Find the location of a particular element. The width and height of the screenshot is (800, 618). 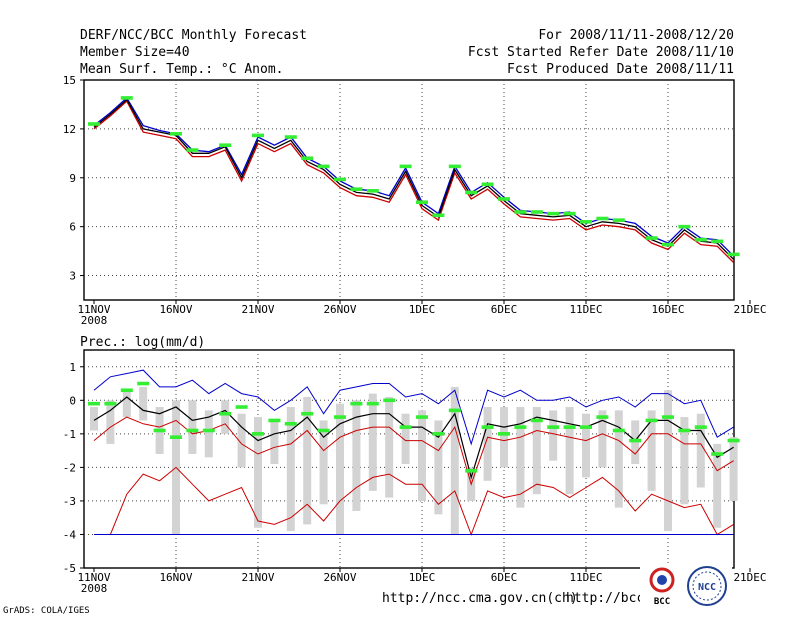

member-size: Member Size=40 is located at coordinates (135, 52).